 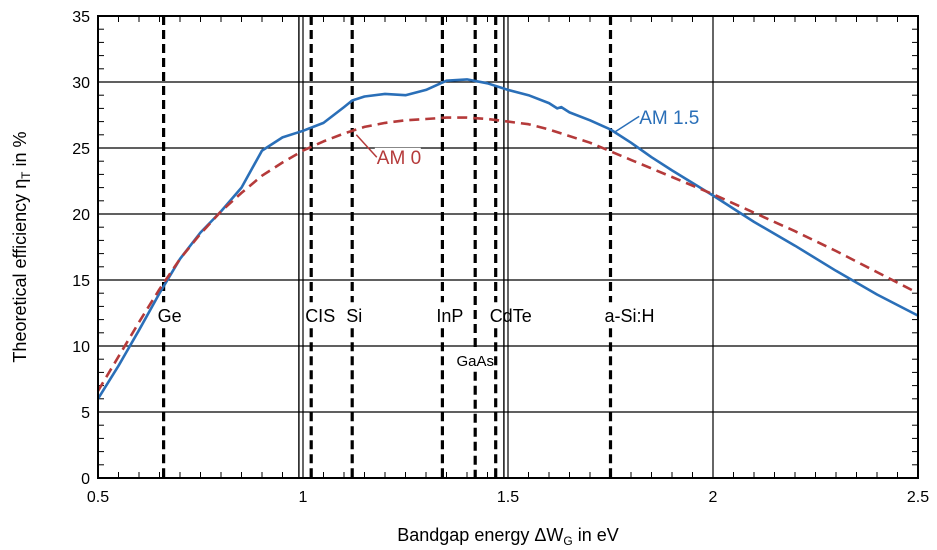 What do you see at coordinates (630, 316) in the screenshot?
I see `material-label: a-Si:H` at bounding box center [630, 316].